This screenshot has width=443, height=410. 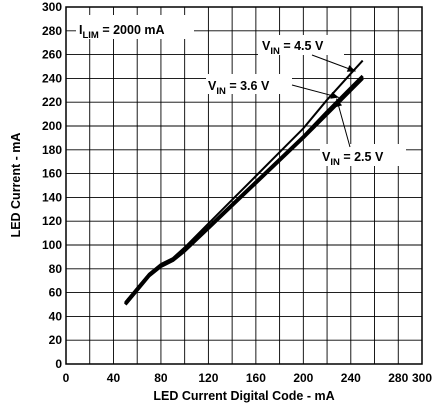 I want to click on x-tick-label: 160, so click(x=256, y=378).